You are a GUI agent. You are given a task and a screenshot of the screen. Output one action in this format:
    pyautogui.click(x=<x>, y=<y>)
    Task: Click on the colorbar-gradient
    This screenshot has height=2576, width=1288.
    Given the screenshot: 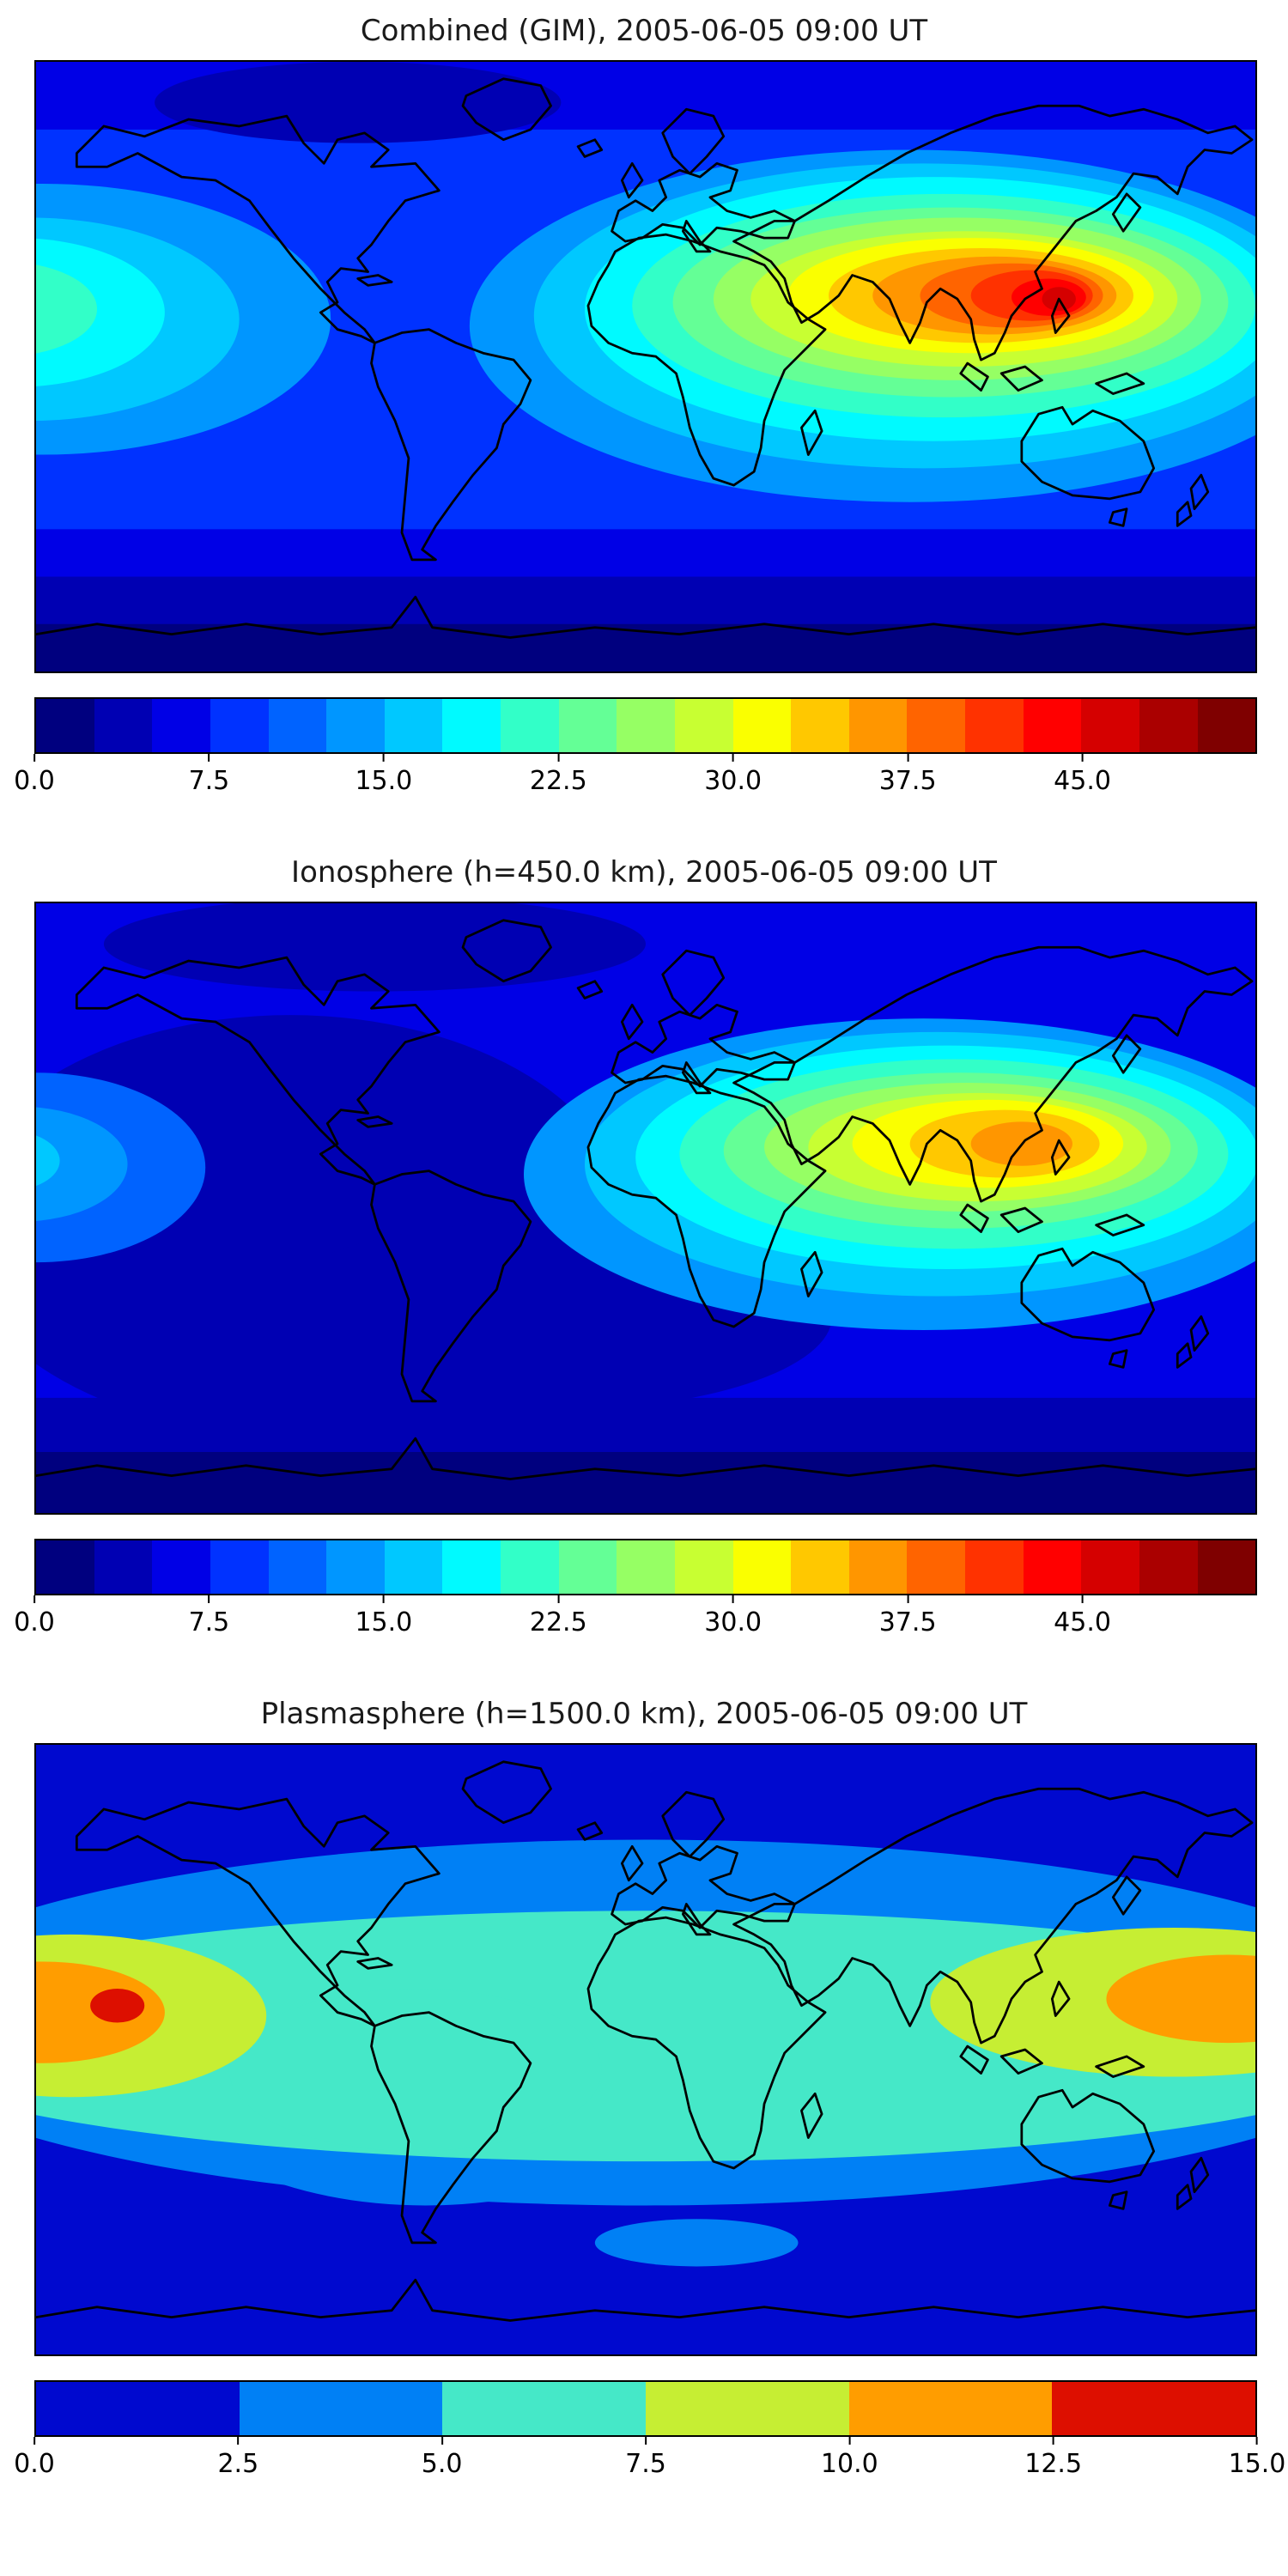 What is the action you would take?
    pyautogui.click(x=646, y=726)
    